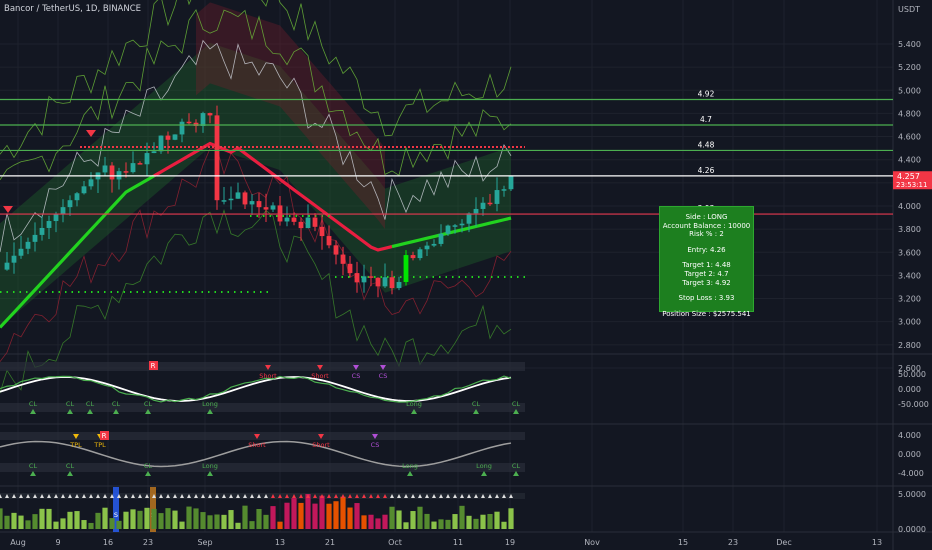 The image size is (932, 550). Describe the element at coordinates (148, 542) in the screenshot. I see `time-label: 23` at that location.